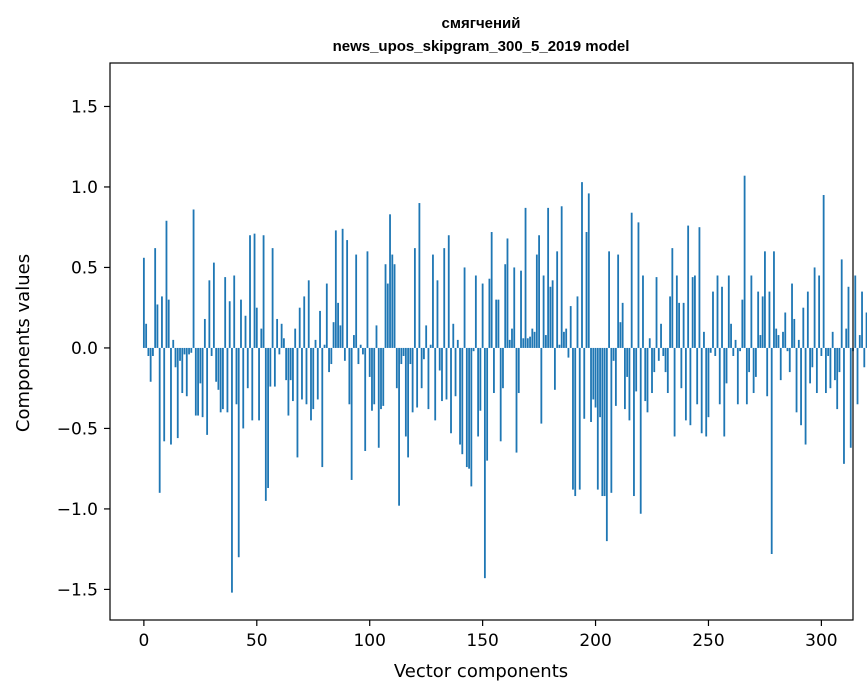  I want to click on x-tick-label: 200, so click(595, 641).